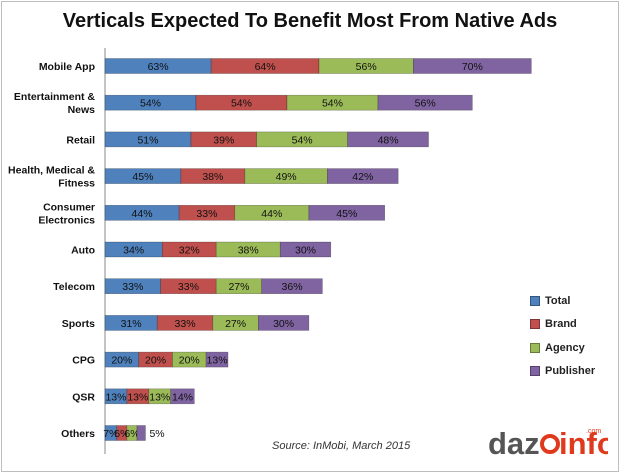  I want to click on data-label-health-medical-fitness-total: 45%, so click(142, 177).